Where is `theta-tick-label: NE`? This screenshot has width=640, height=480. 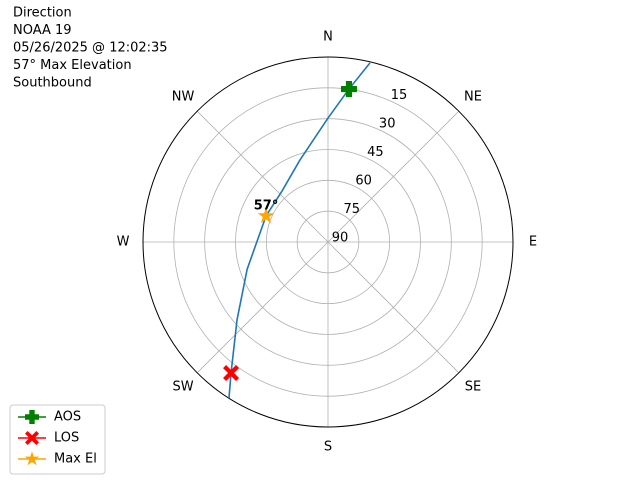
theta-tick-label: NE is located at coordinates (473, 97).